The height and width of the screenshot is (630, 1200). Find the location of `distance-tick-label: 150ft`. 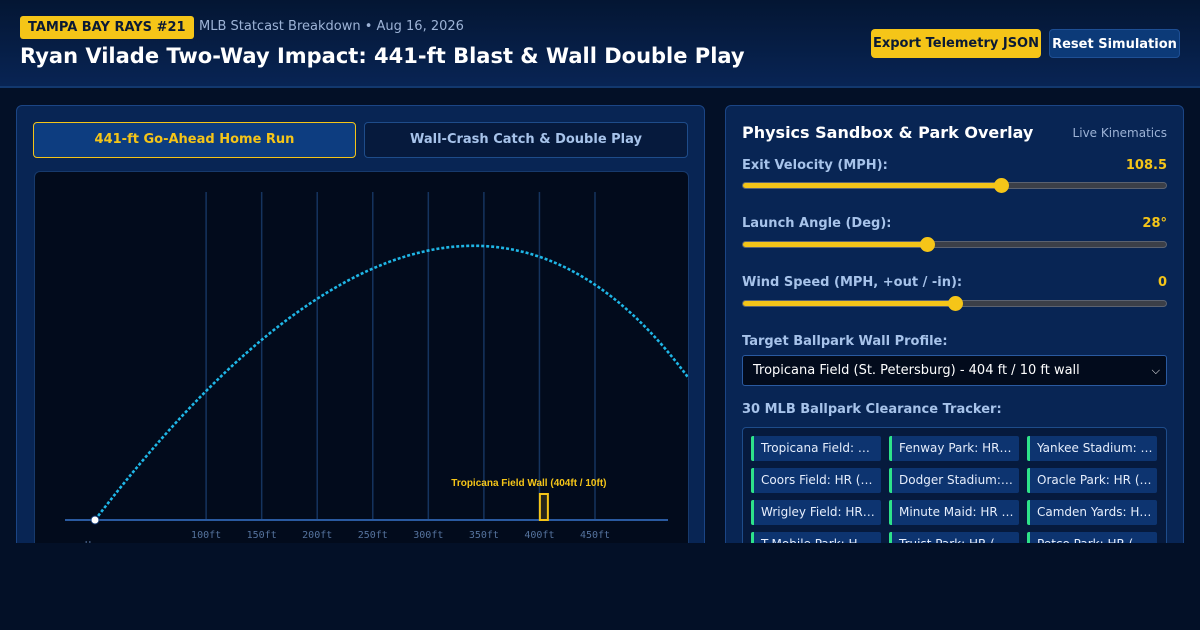

distance-tick-label: 150ft is located at coordinates (262, 535).